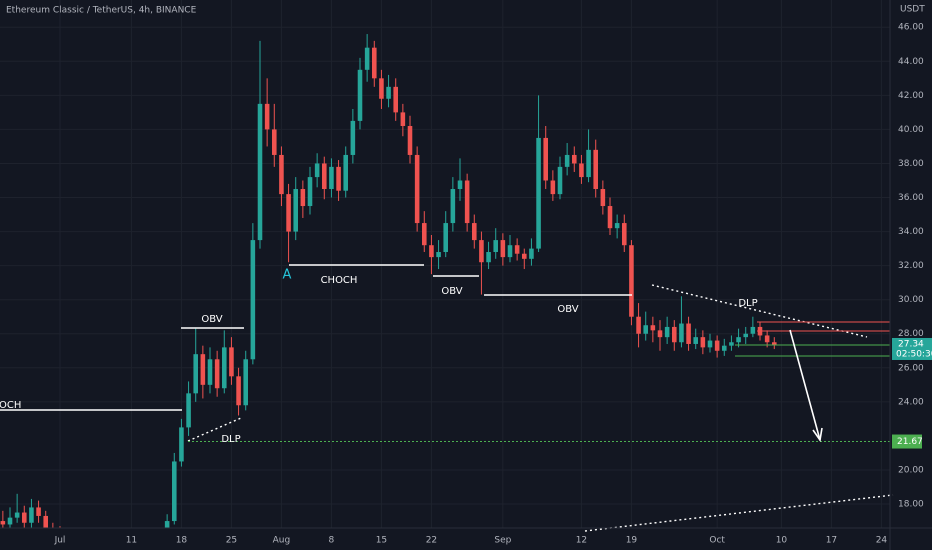 The width and height of the screenshot is (932, 550). What do you see at coordinates (131, 541) in the screenshot?
I see `x-tick-label: 11` at bounding box center [131, 541].